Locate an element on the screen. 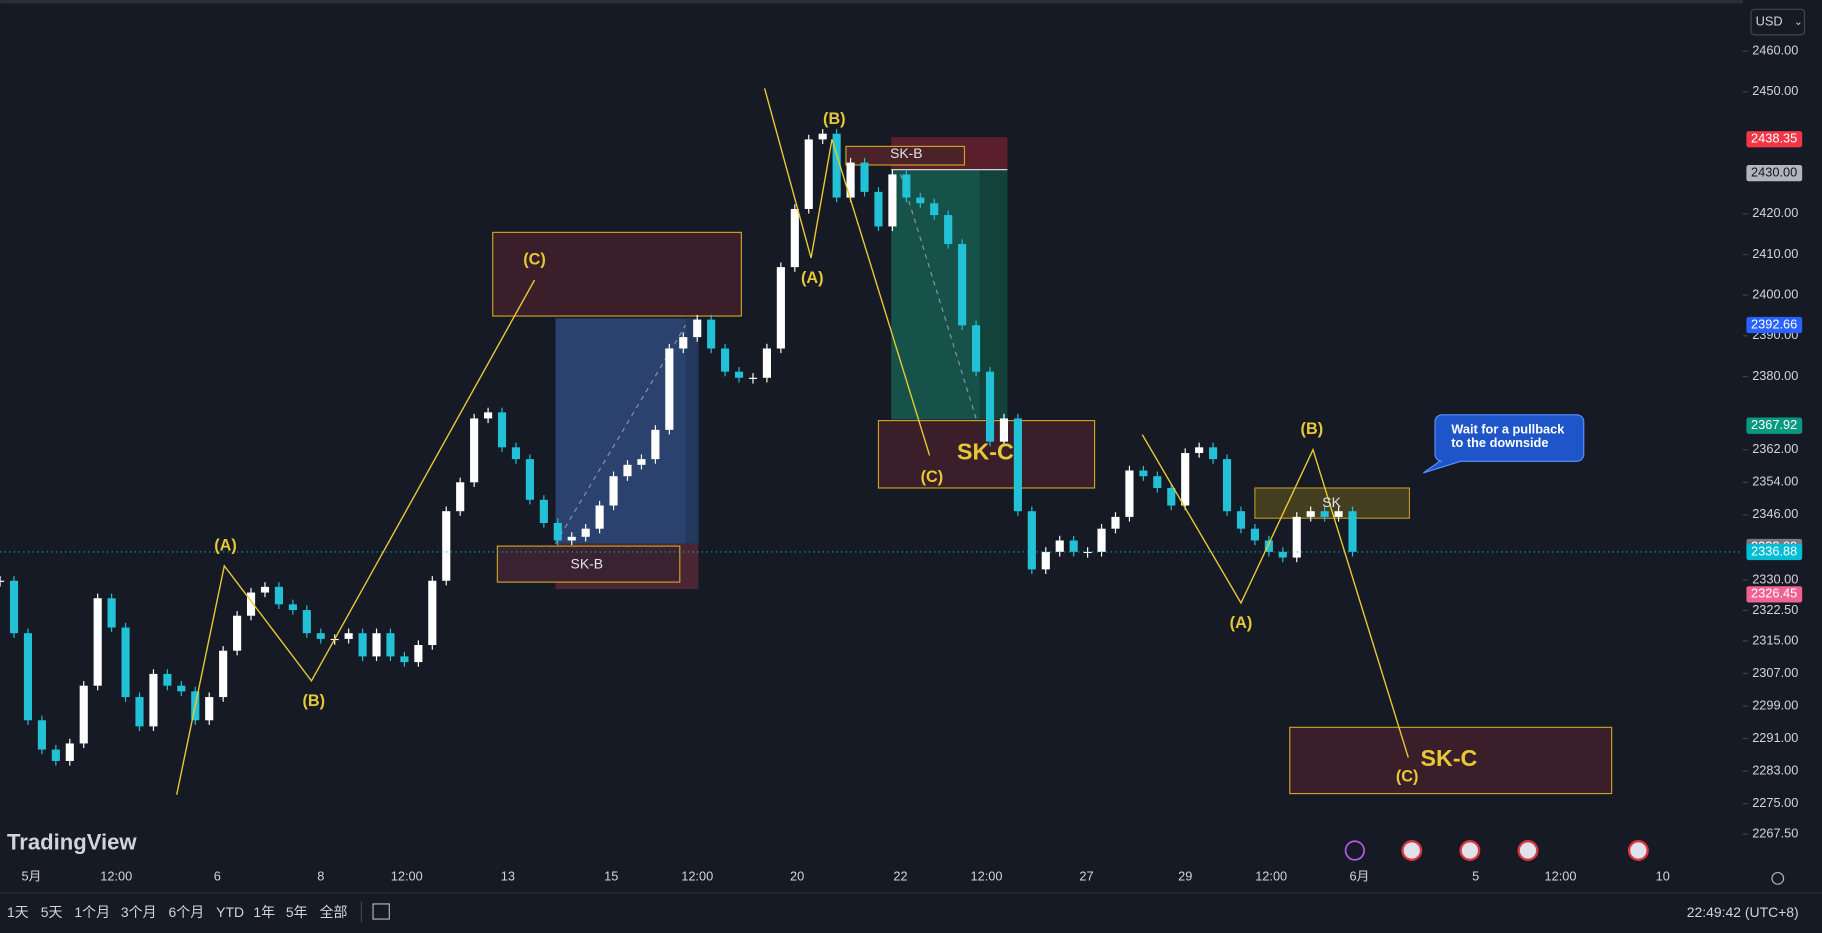 This screenshot has width=1822, height=933. logo: TradingView is located at coordinates (72, 841).